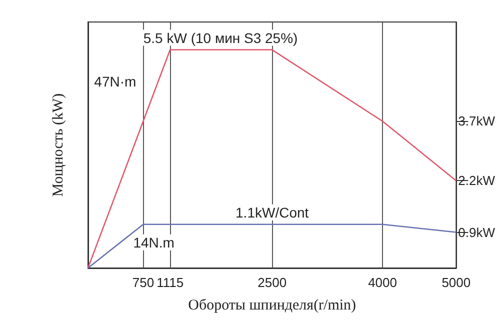 The image size is (498, 320). What do you see at coordinates (272, 212) in the screenshot?
I see `annotation: 1.1kW/Cont` at bounding box center [272, 212].